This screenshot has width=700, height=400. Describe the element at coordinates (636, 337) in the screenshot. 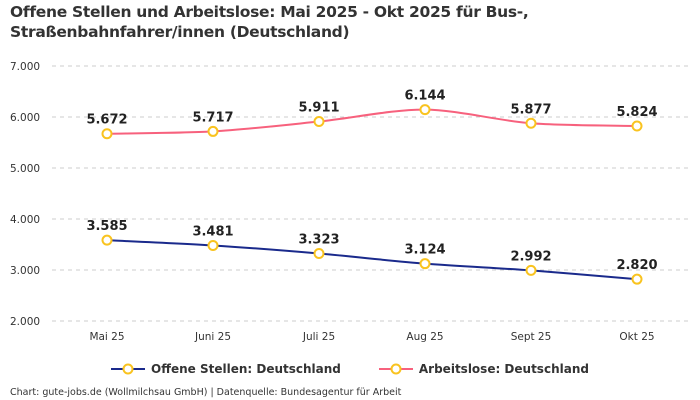

I see `x-tick-label: Okt 25` at that location.